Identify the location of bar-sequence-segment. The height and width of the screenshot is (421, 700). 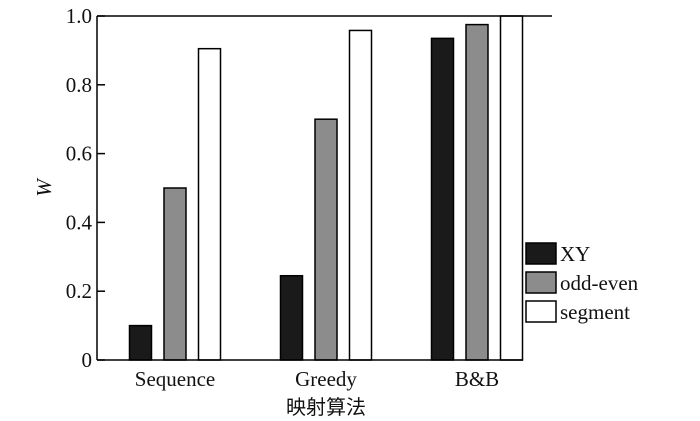
(209, 204).